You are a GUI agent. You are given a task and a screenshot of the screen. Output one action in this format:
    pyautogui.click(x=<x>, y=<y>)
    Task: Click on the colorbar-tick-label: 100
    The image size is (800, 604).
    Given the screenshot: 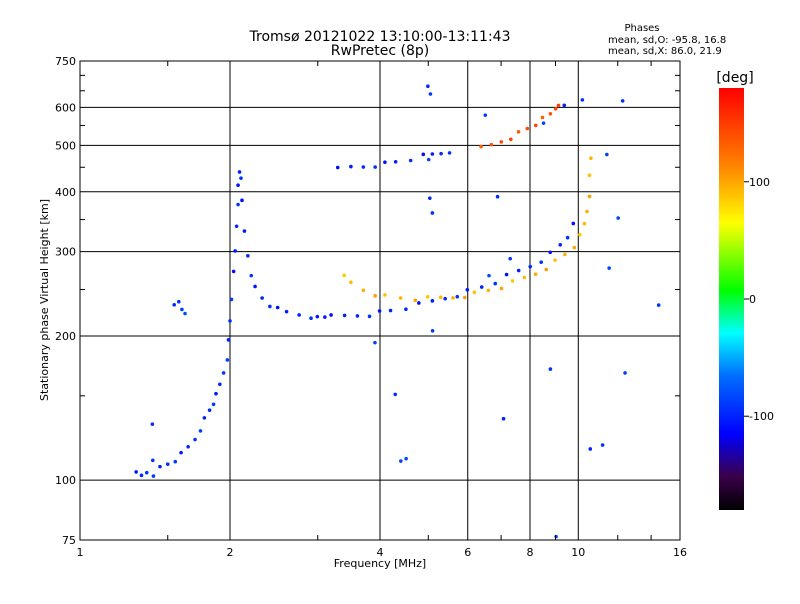 What is the action you would take?
    pyautogui.click(x=759, y=182)
    